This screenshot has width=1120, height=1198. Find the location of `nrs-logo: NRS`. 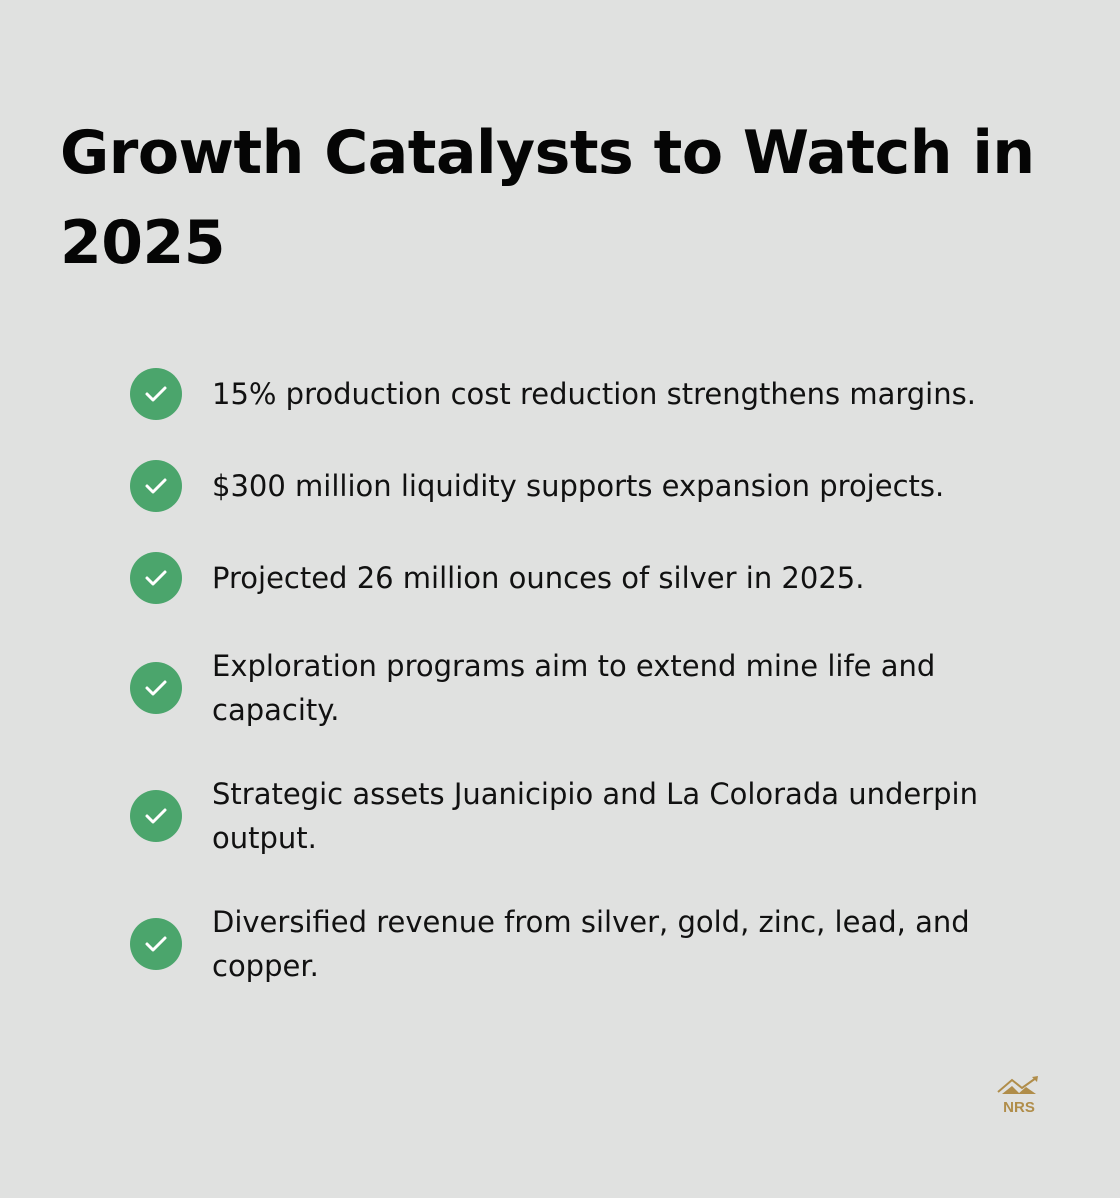

nrs-logo: NRS is located at coordinates (1019, 1096).